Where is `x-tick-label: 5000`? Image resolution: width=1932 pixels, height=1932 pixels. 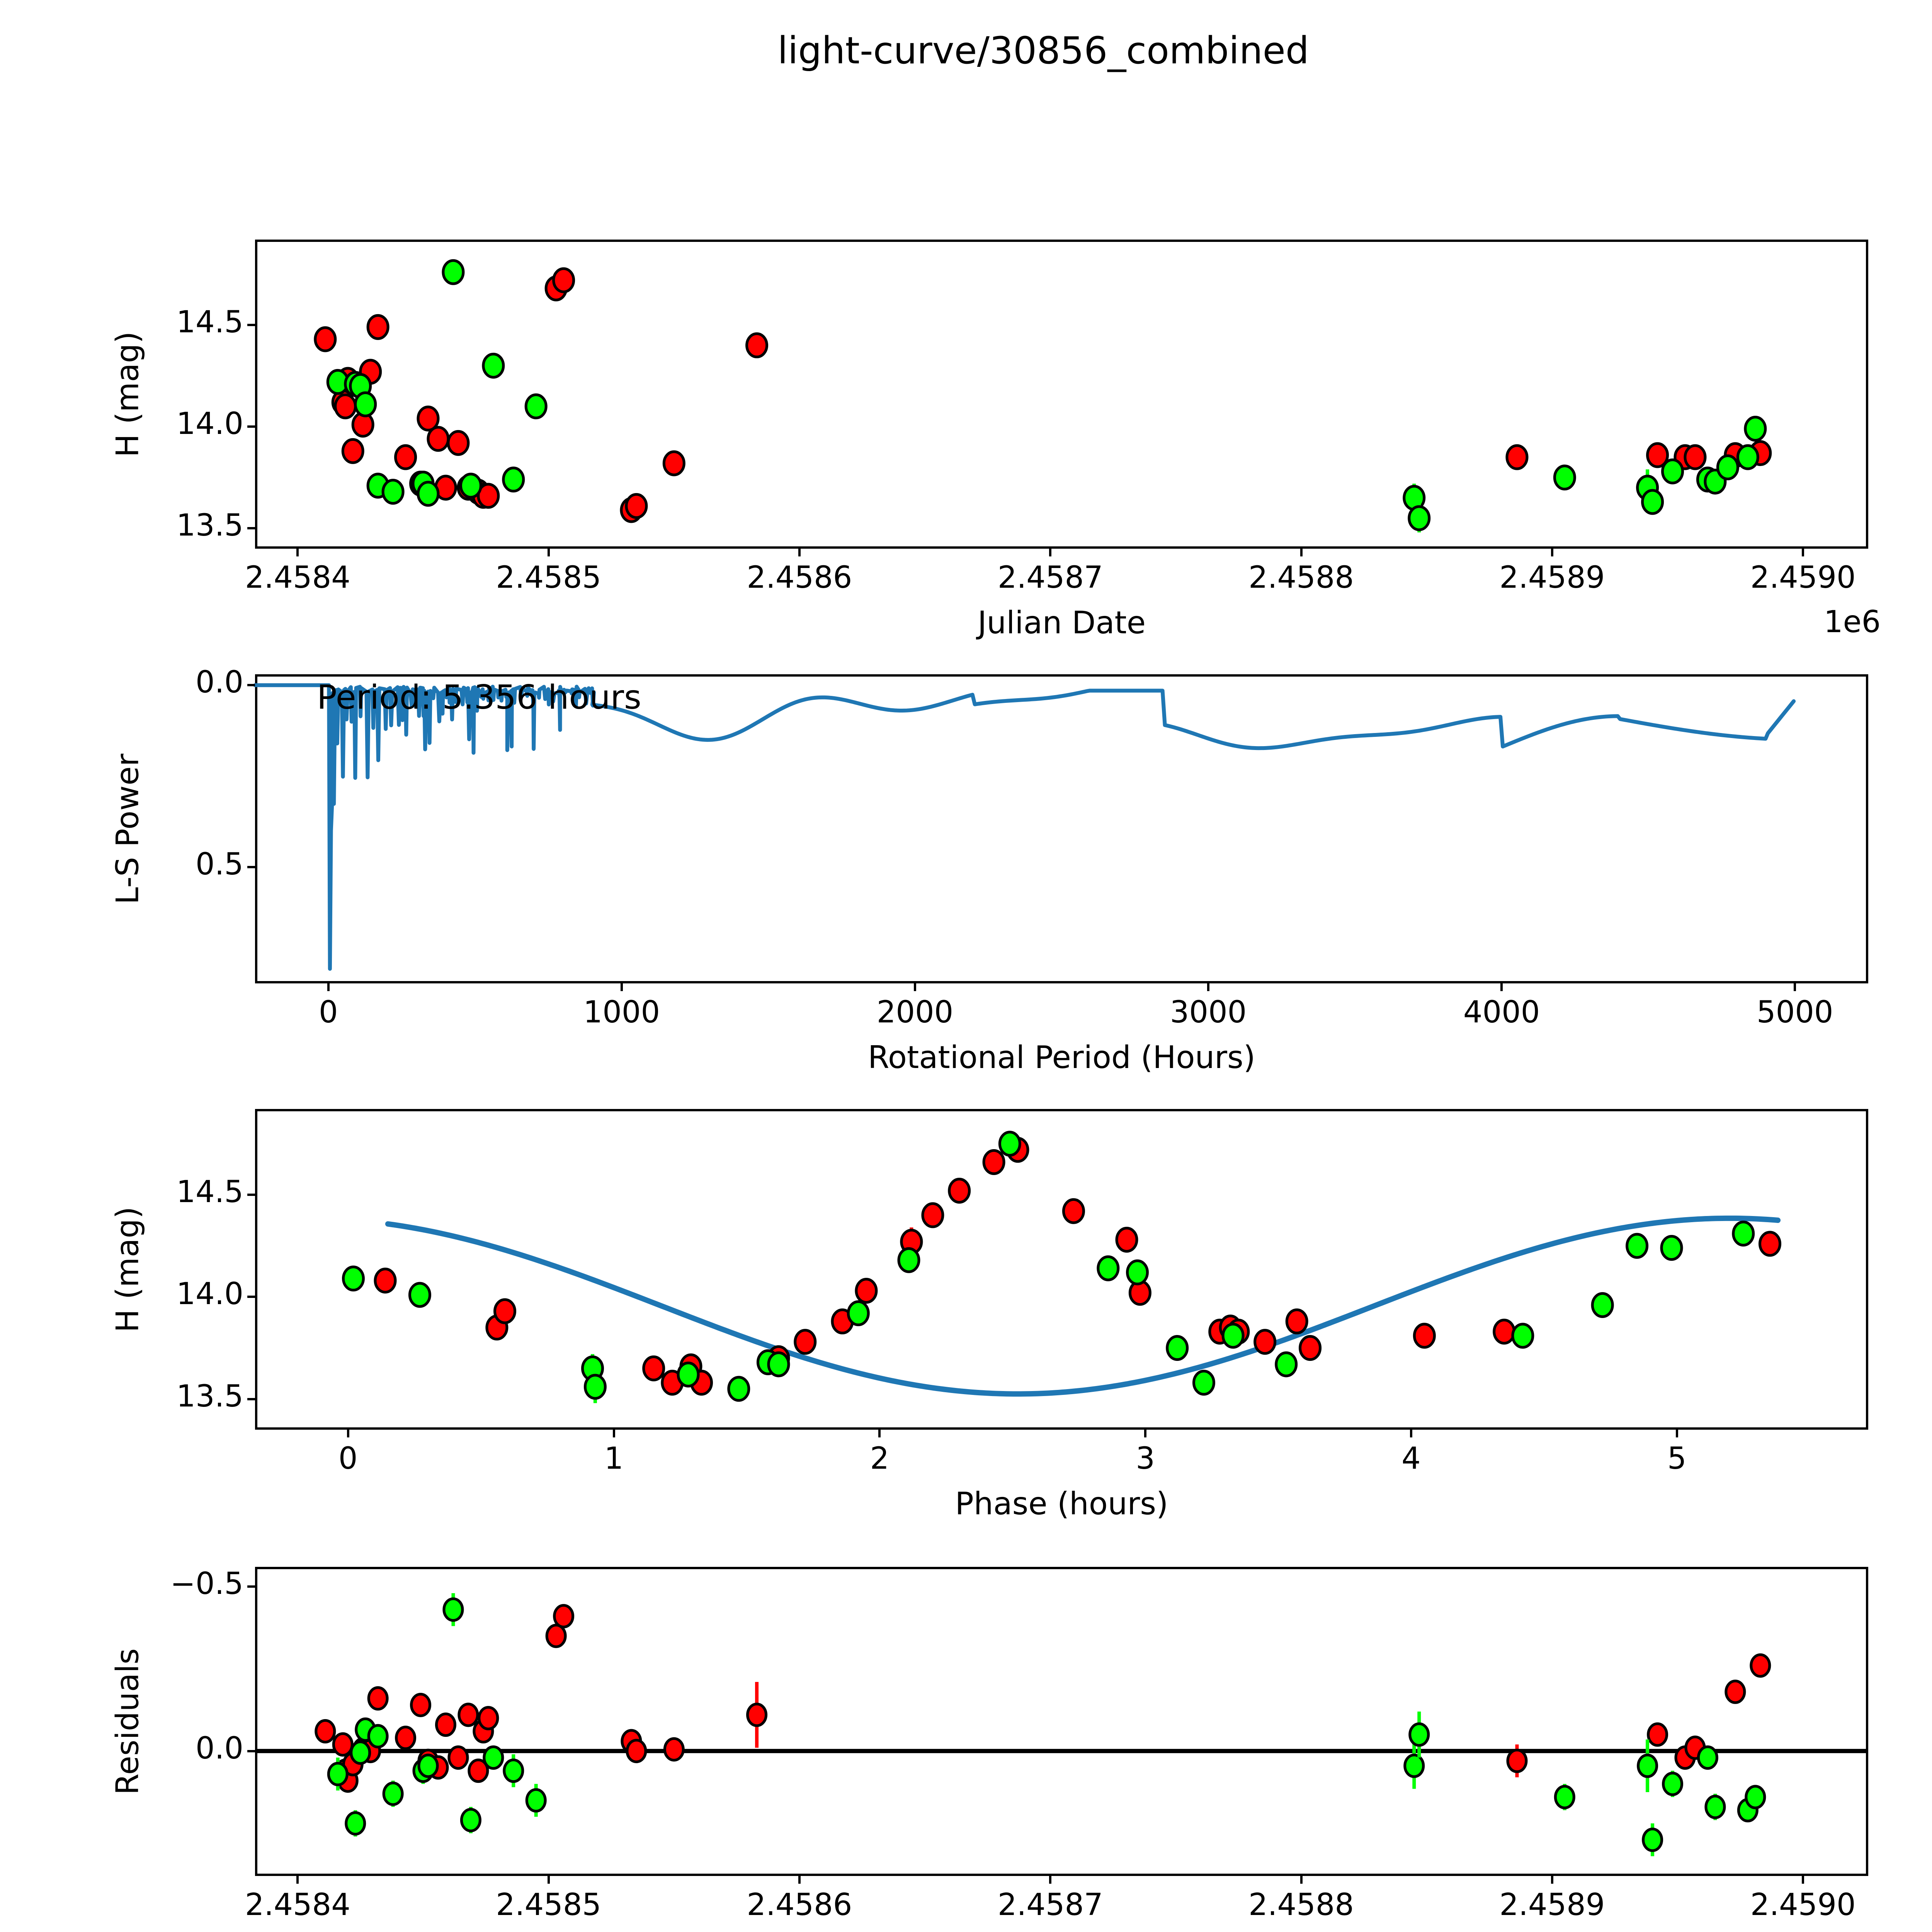 x-tick-label: 5000 is located at coordinates (1795, 1013).